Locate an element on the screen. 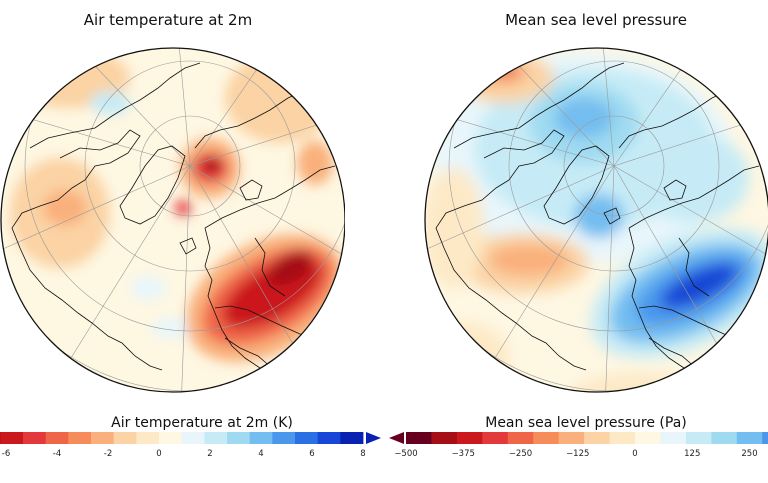 The height and width of the screenshot is (483, 768). colorbar-air-temperature: -6 -4 -2 0 2 4 6 8 is located at coordinates (190, 445).